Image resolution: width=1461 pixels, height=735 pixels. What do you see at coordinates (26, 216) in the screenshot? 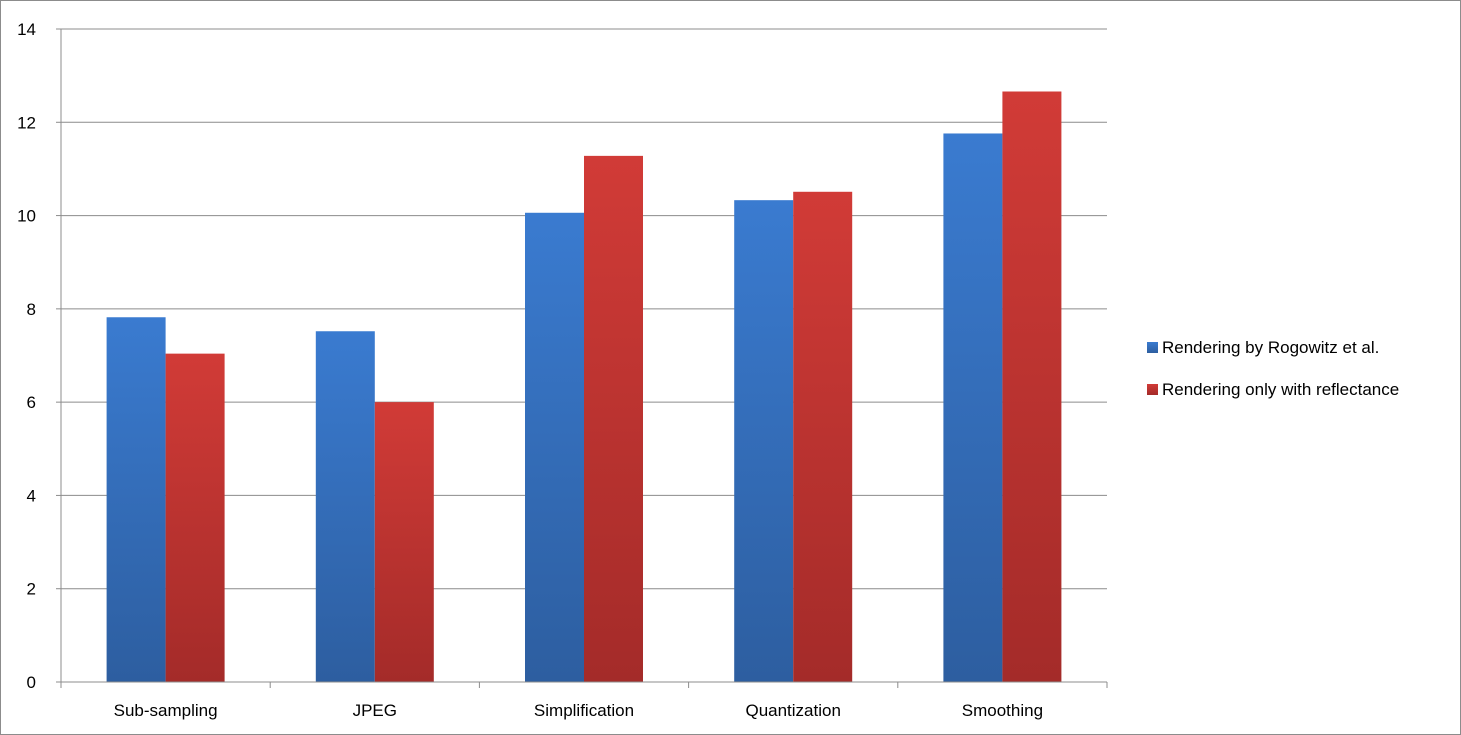
I see `y-tick-label: 10` at bounding box center [26, 216].